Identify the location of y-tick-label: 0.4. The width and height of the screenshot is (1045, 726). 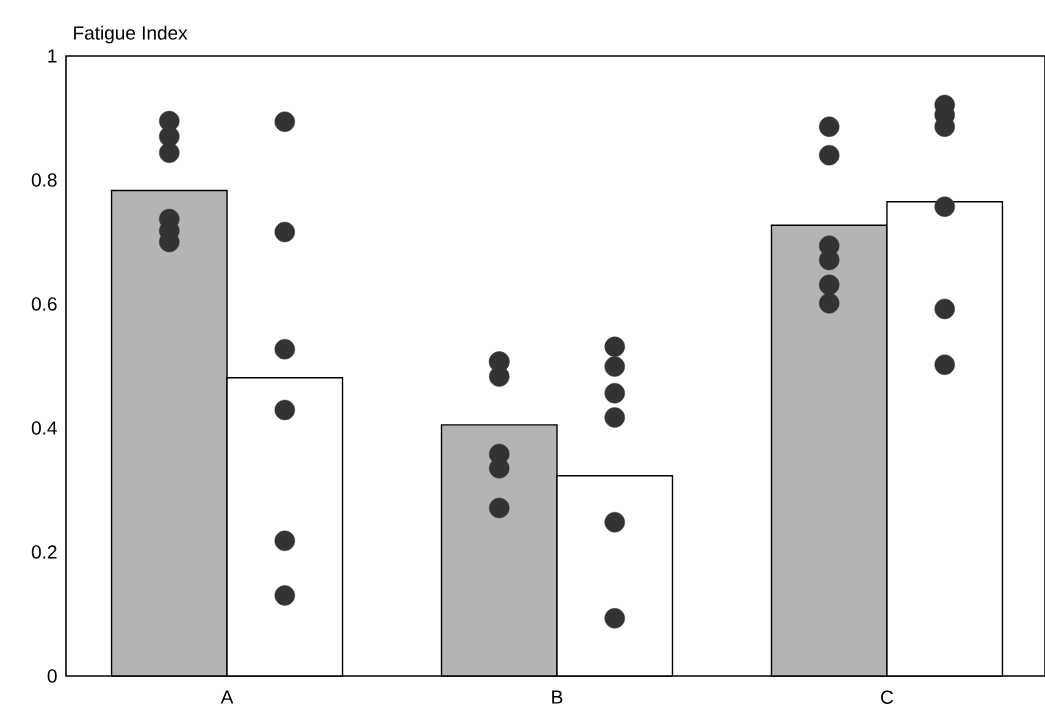
(44, 428).